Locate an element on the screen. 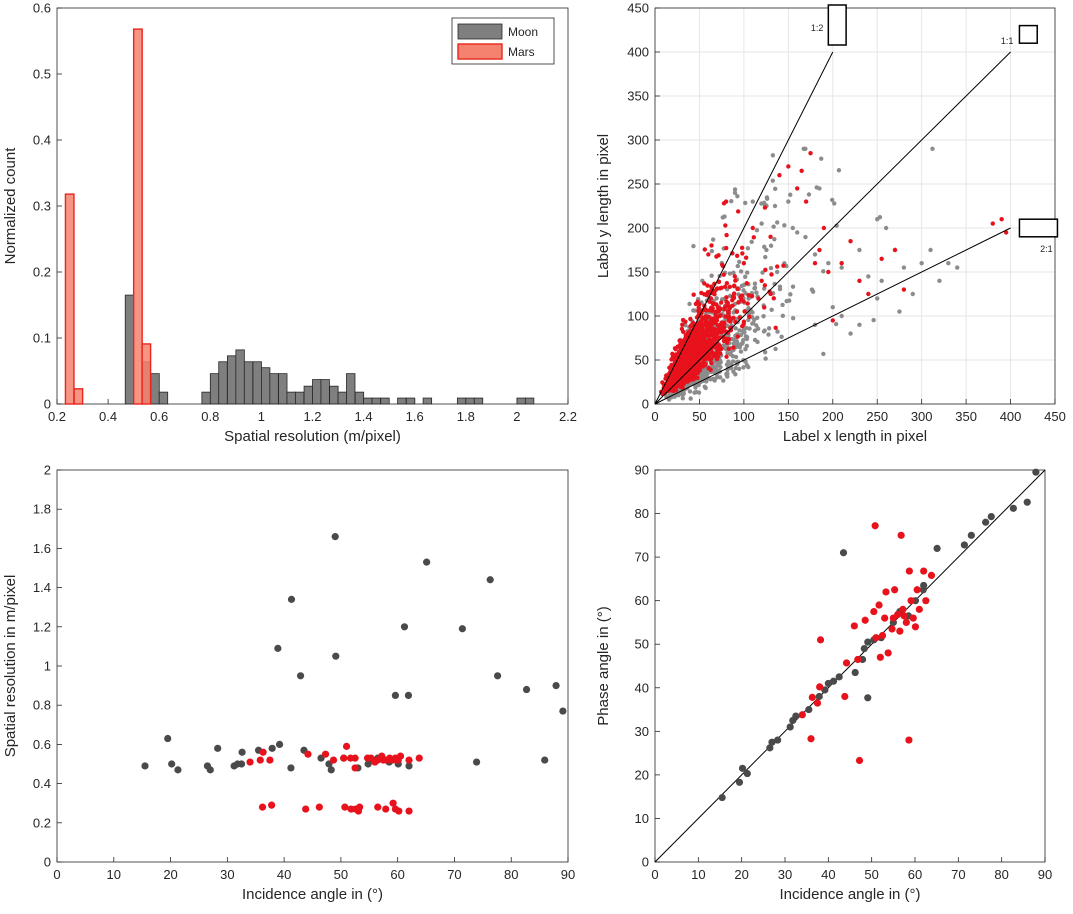 The height and width of the screenshot is (914, 1073). y-tick-label: 1 is located at coordinates (47, 666).